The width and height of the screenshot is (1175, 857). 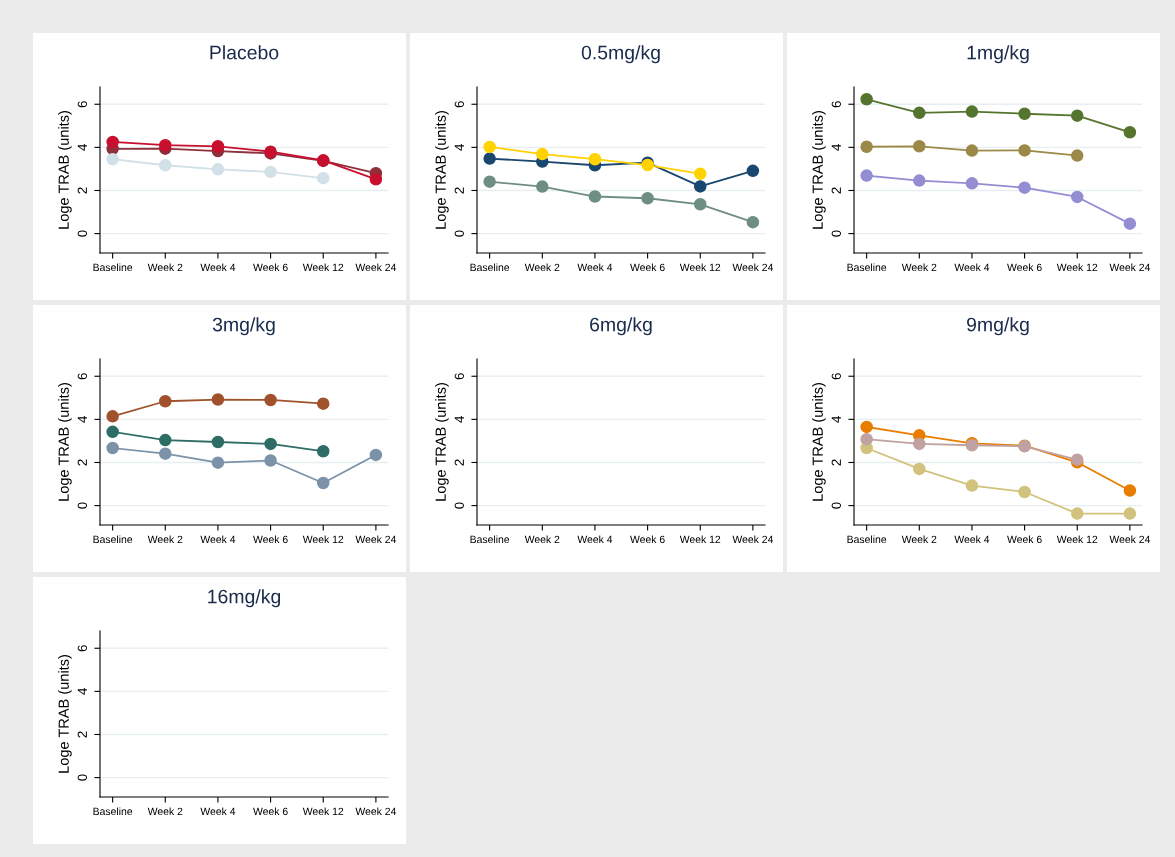 What do you see at coordinates (998, 54) in the screenshot?
I see `chart-title: 1mg/kg` at bounding box center [998, 54].